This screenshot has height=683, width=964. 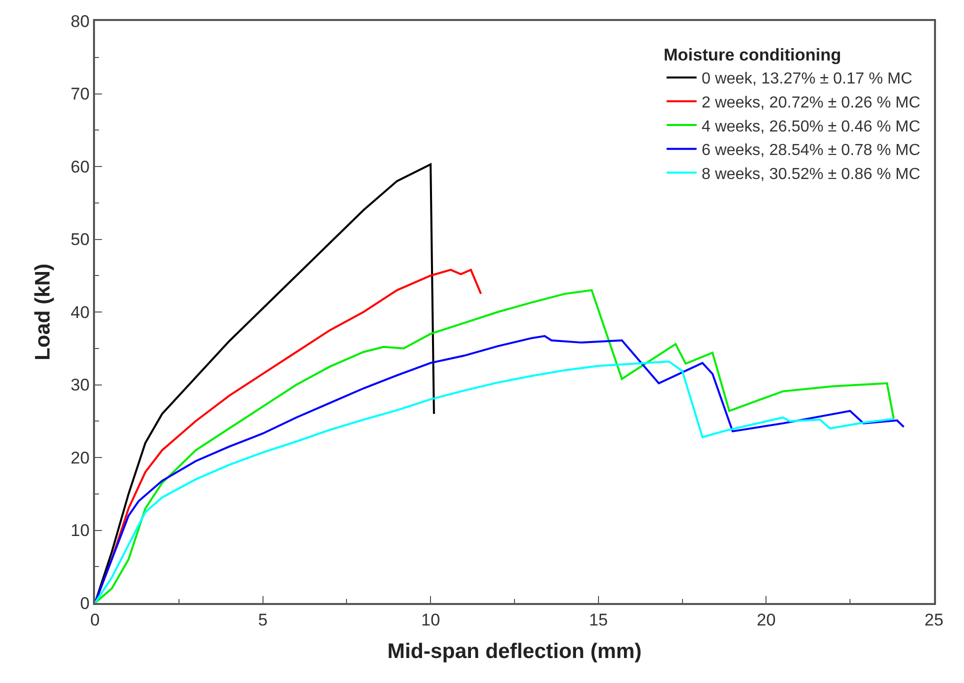 I want to click on legend-label: 4 weeks, 26.50% ± 0.46 % MC, so click(x=811, y=127).